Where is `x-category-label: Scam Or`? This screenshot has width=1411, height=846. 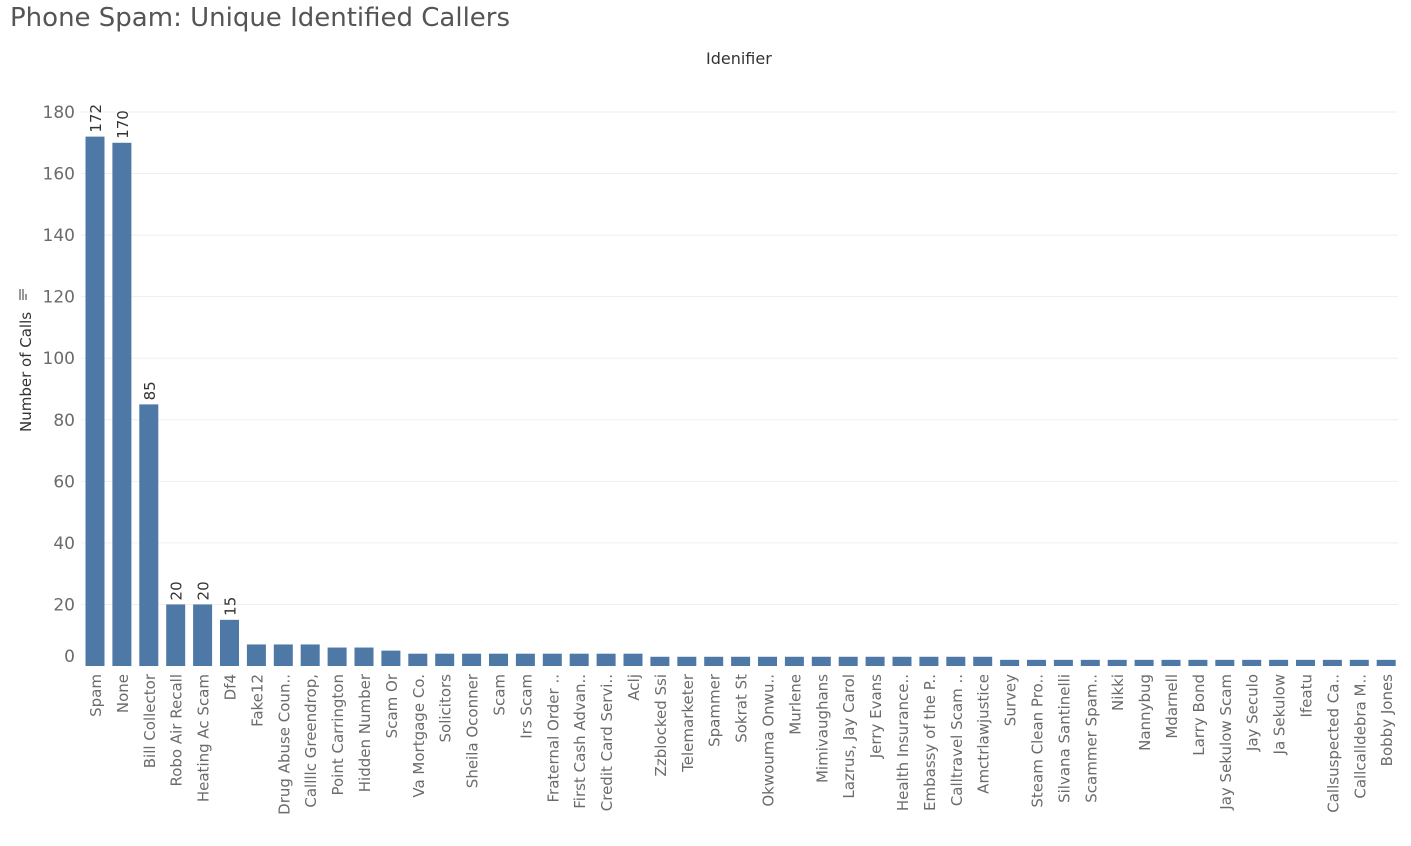
x-category-label: Scam Or is located at coordinates (392, 705).